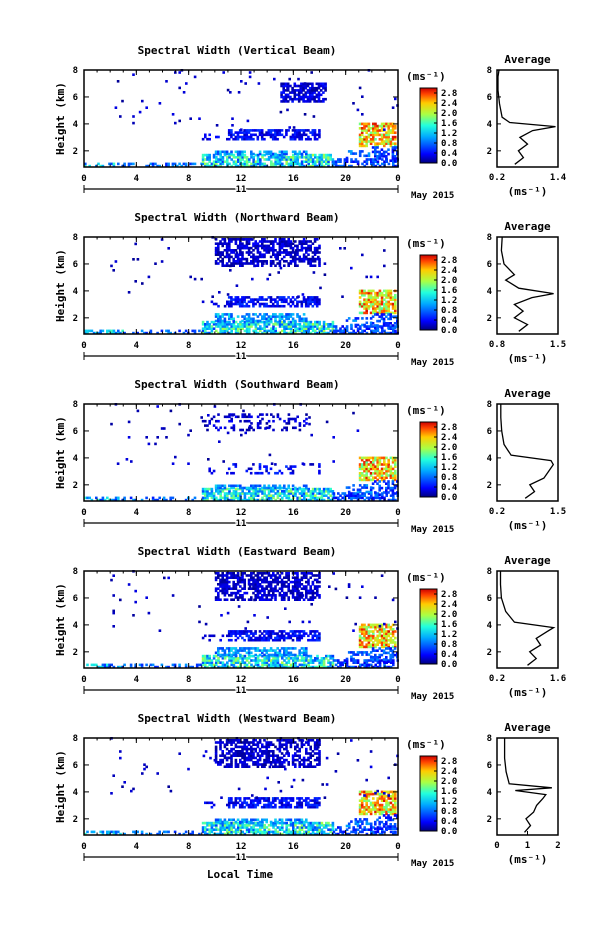 Image resolution: width=614 pixels, height=929 pixels. Describe the element at coordinates (497, 345) in the screenshot. I see `average-x-tick-label: 0.8` at that location.